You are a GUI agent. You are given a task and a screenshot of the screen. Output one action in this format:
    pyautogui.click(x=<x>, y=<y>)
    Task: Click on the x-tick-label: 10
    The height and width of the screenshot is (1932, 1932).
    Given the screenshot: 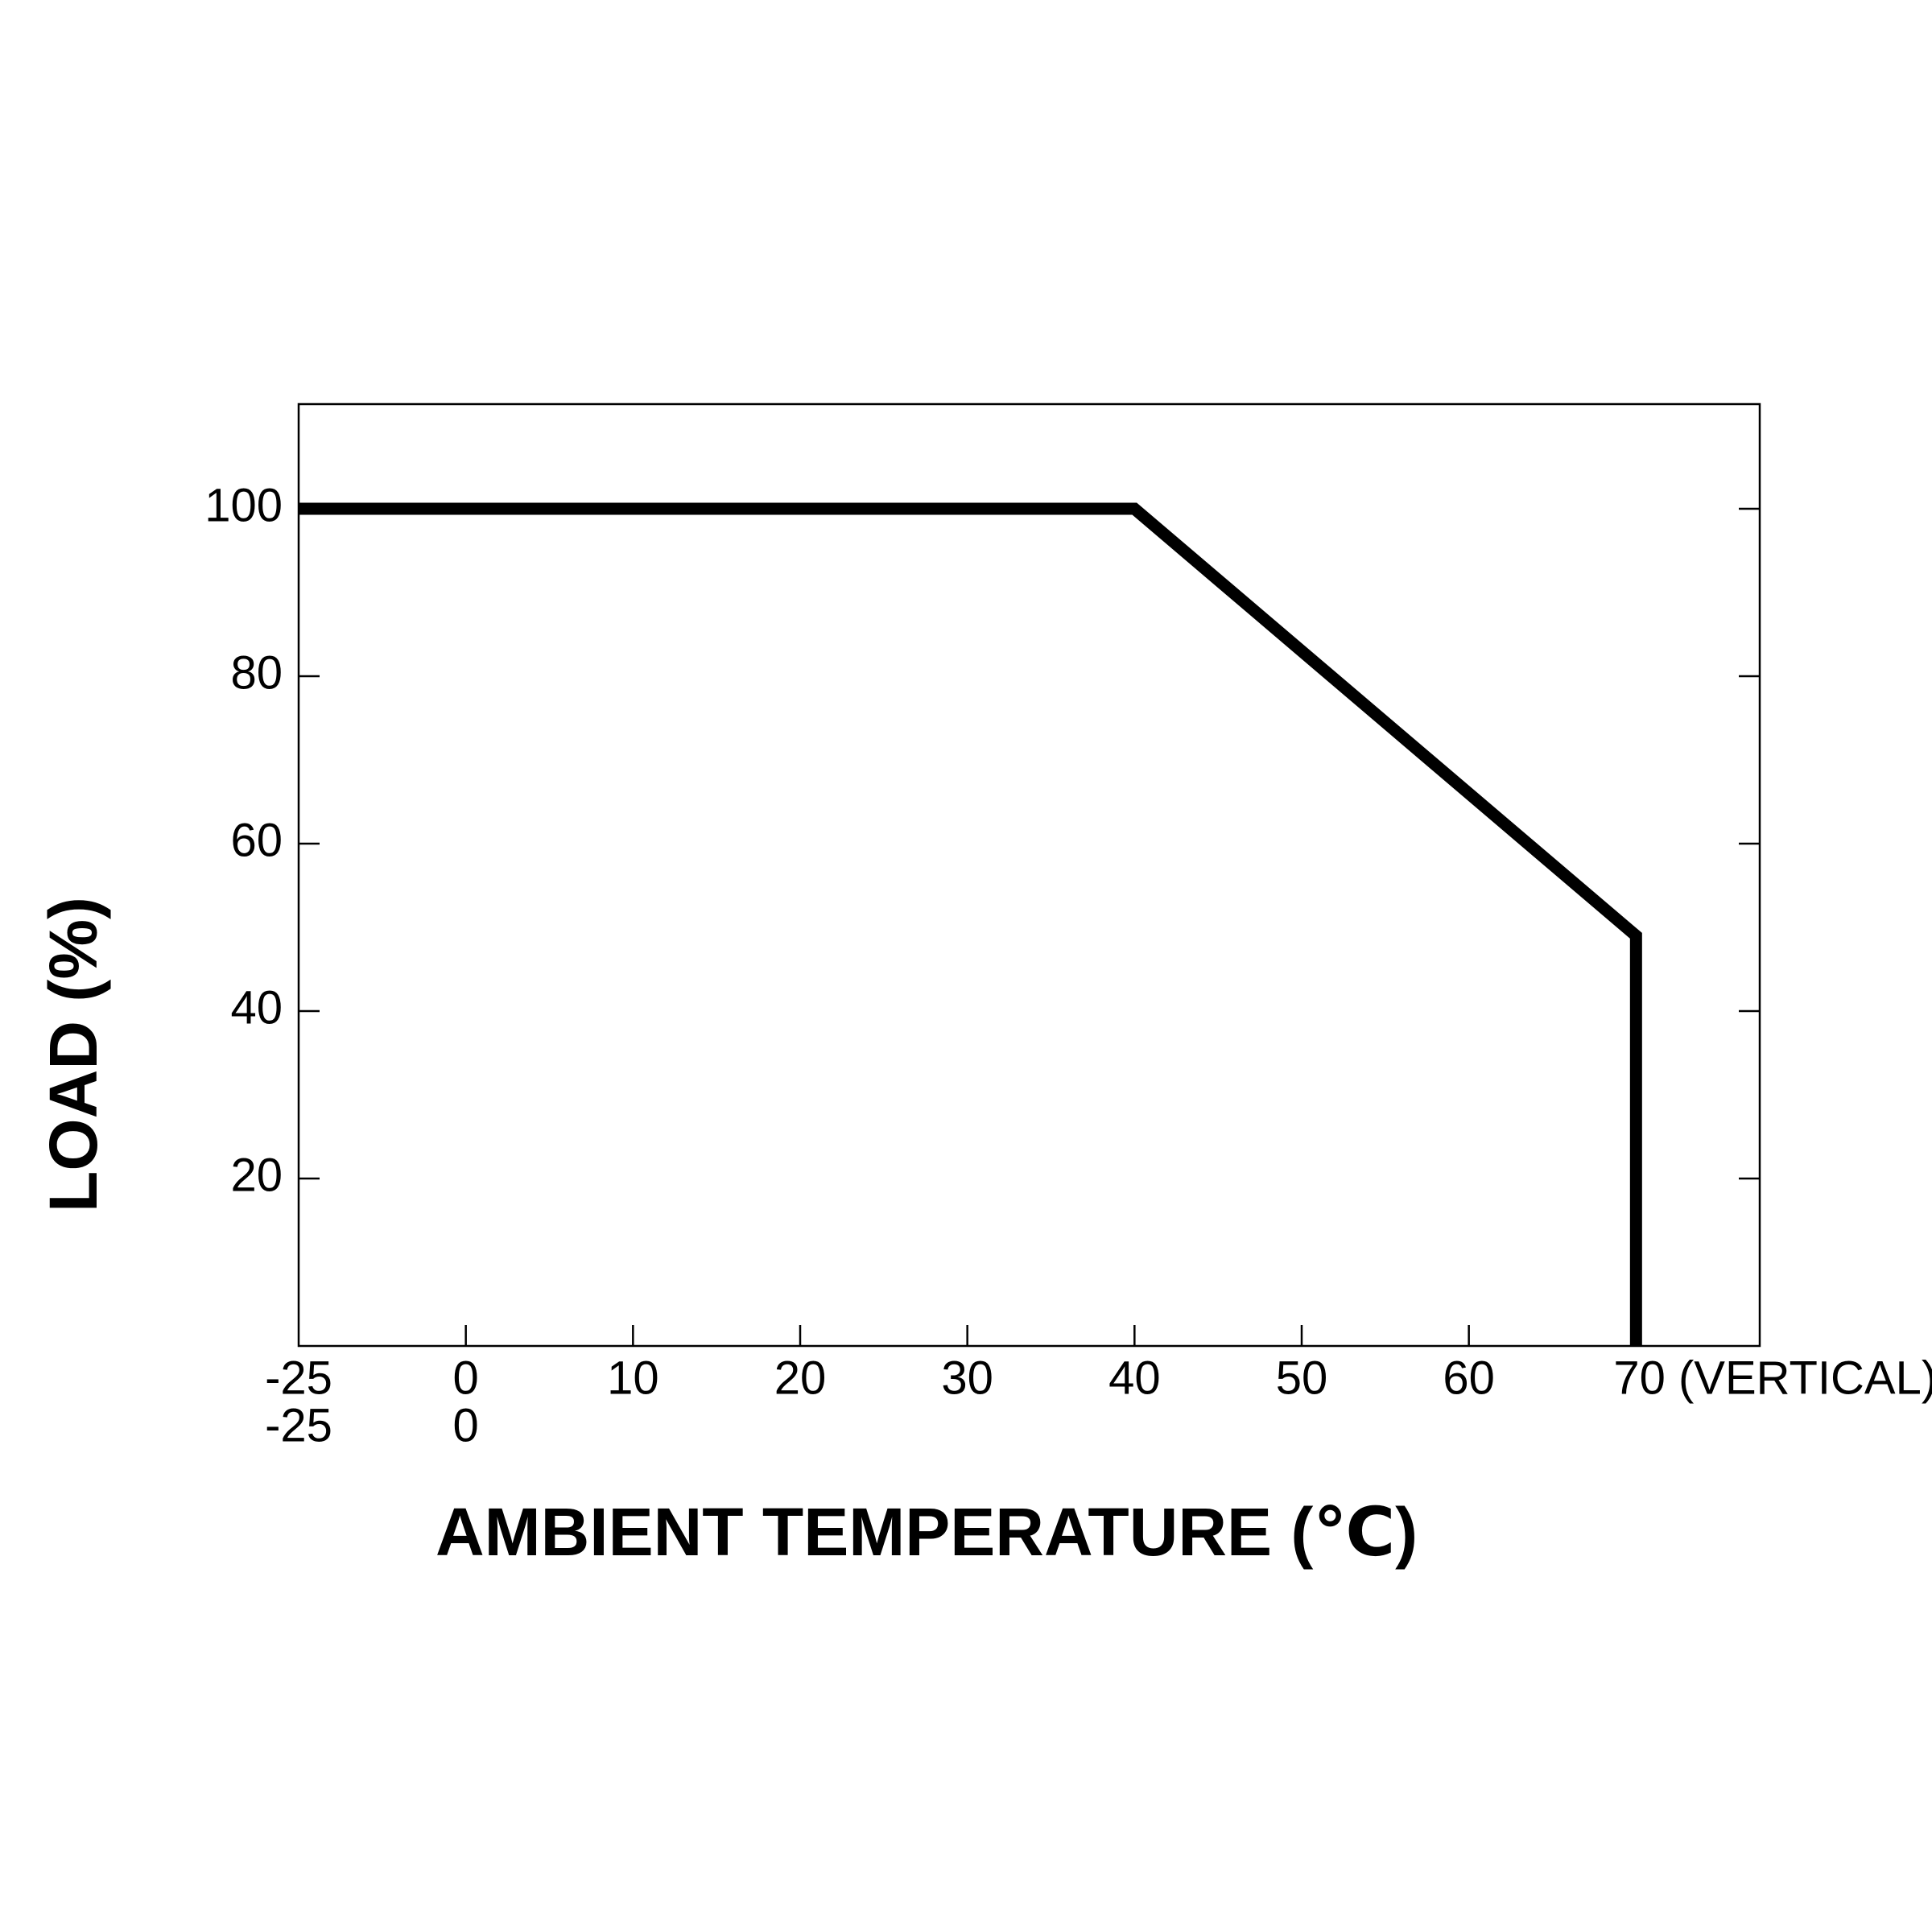 What is the action you would take?
    pyautogui.click(x=633, y=1378)
    